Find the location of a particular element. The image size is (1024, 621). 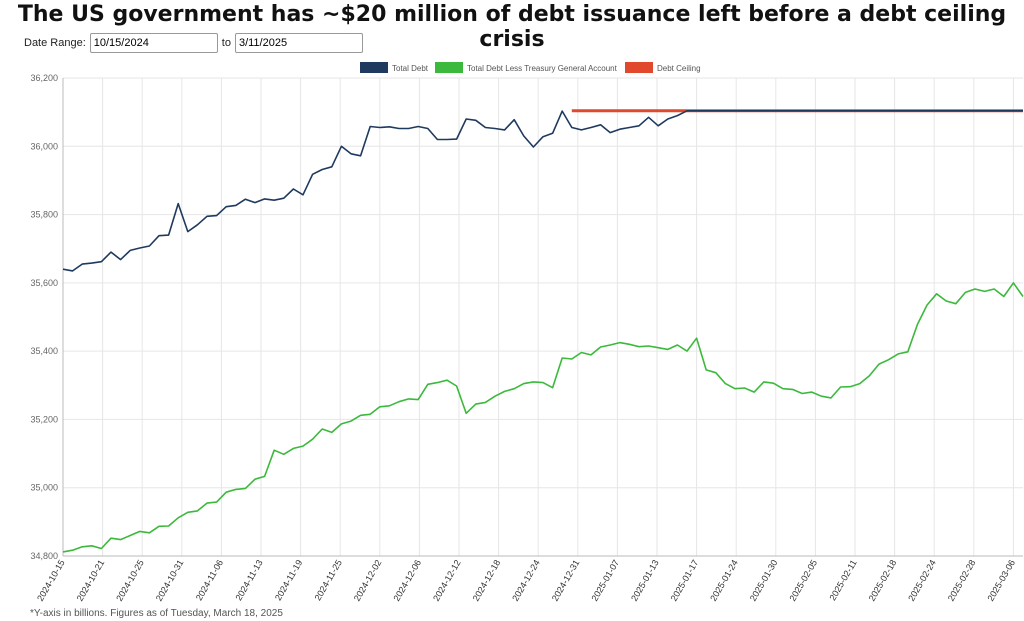

x-tick-label: 2024-10-31 is located at coordinates (170, 580).